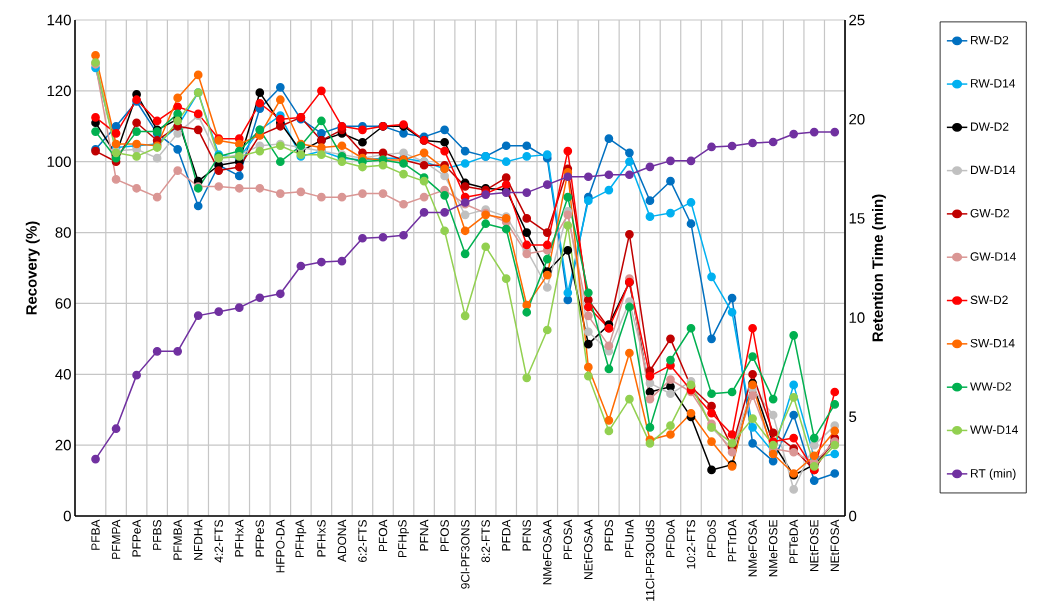 Image resolution: width=1048 pixels, height=614 pixels. Describe the element at coordinates (260, 538) in the screenshot. I see `x-tick-label: PFPeS` at that location.